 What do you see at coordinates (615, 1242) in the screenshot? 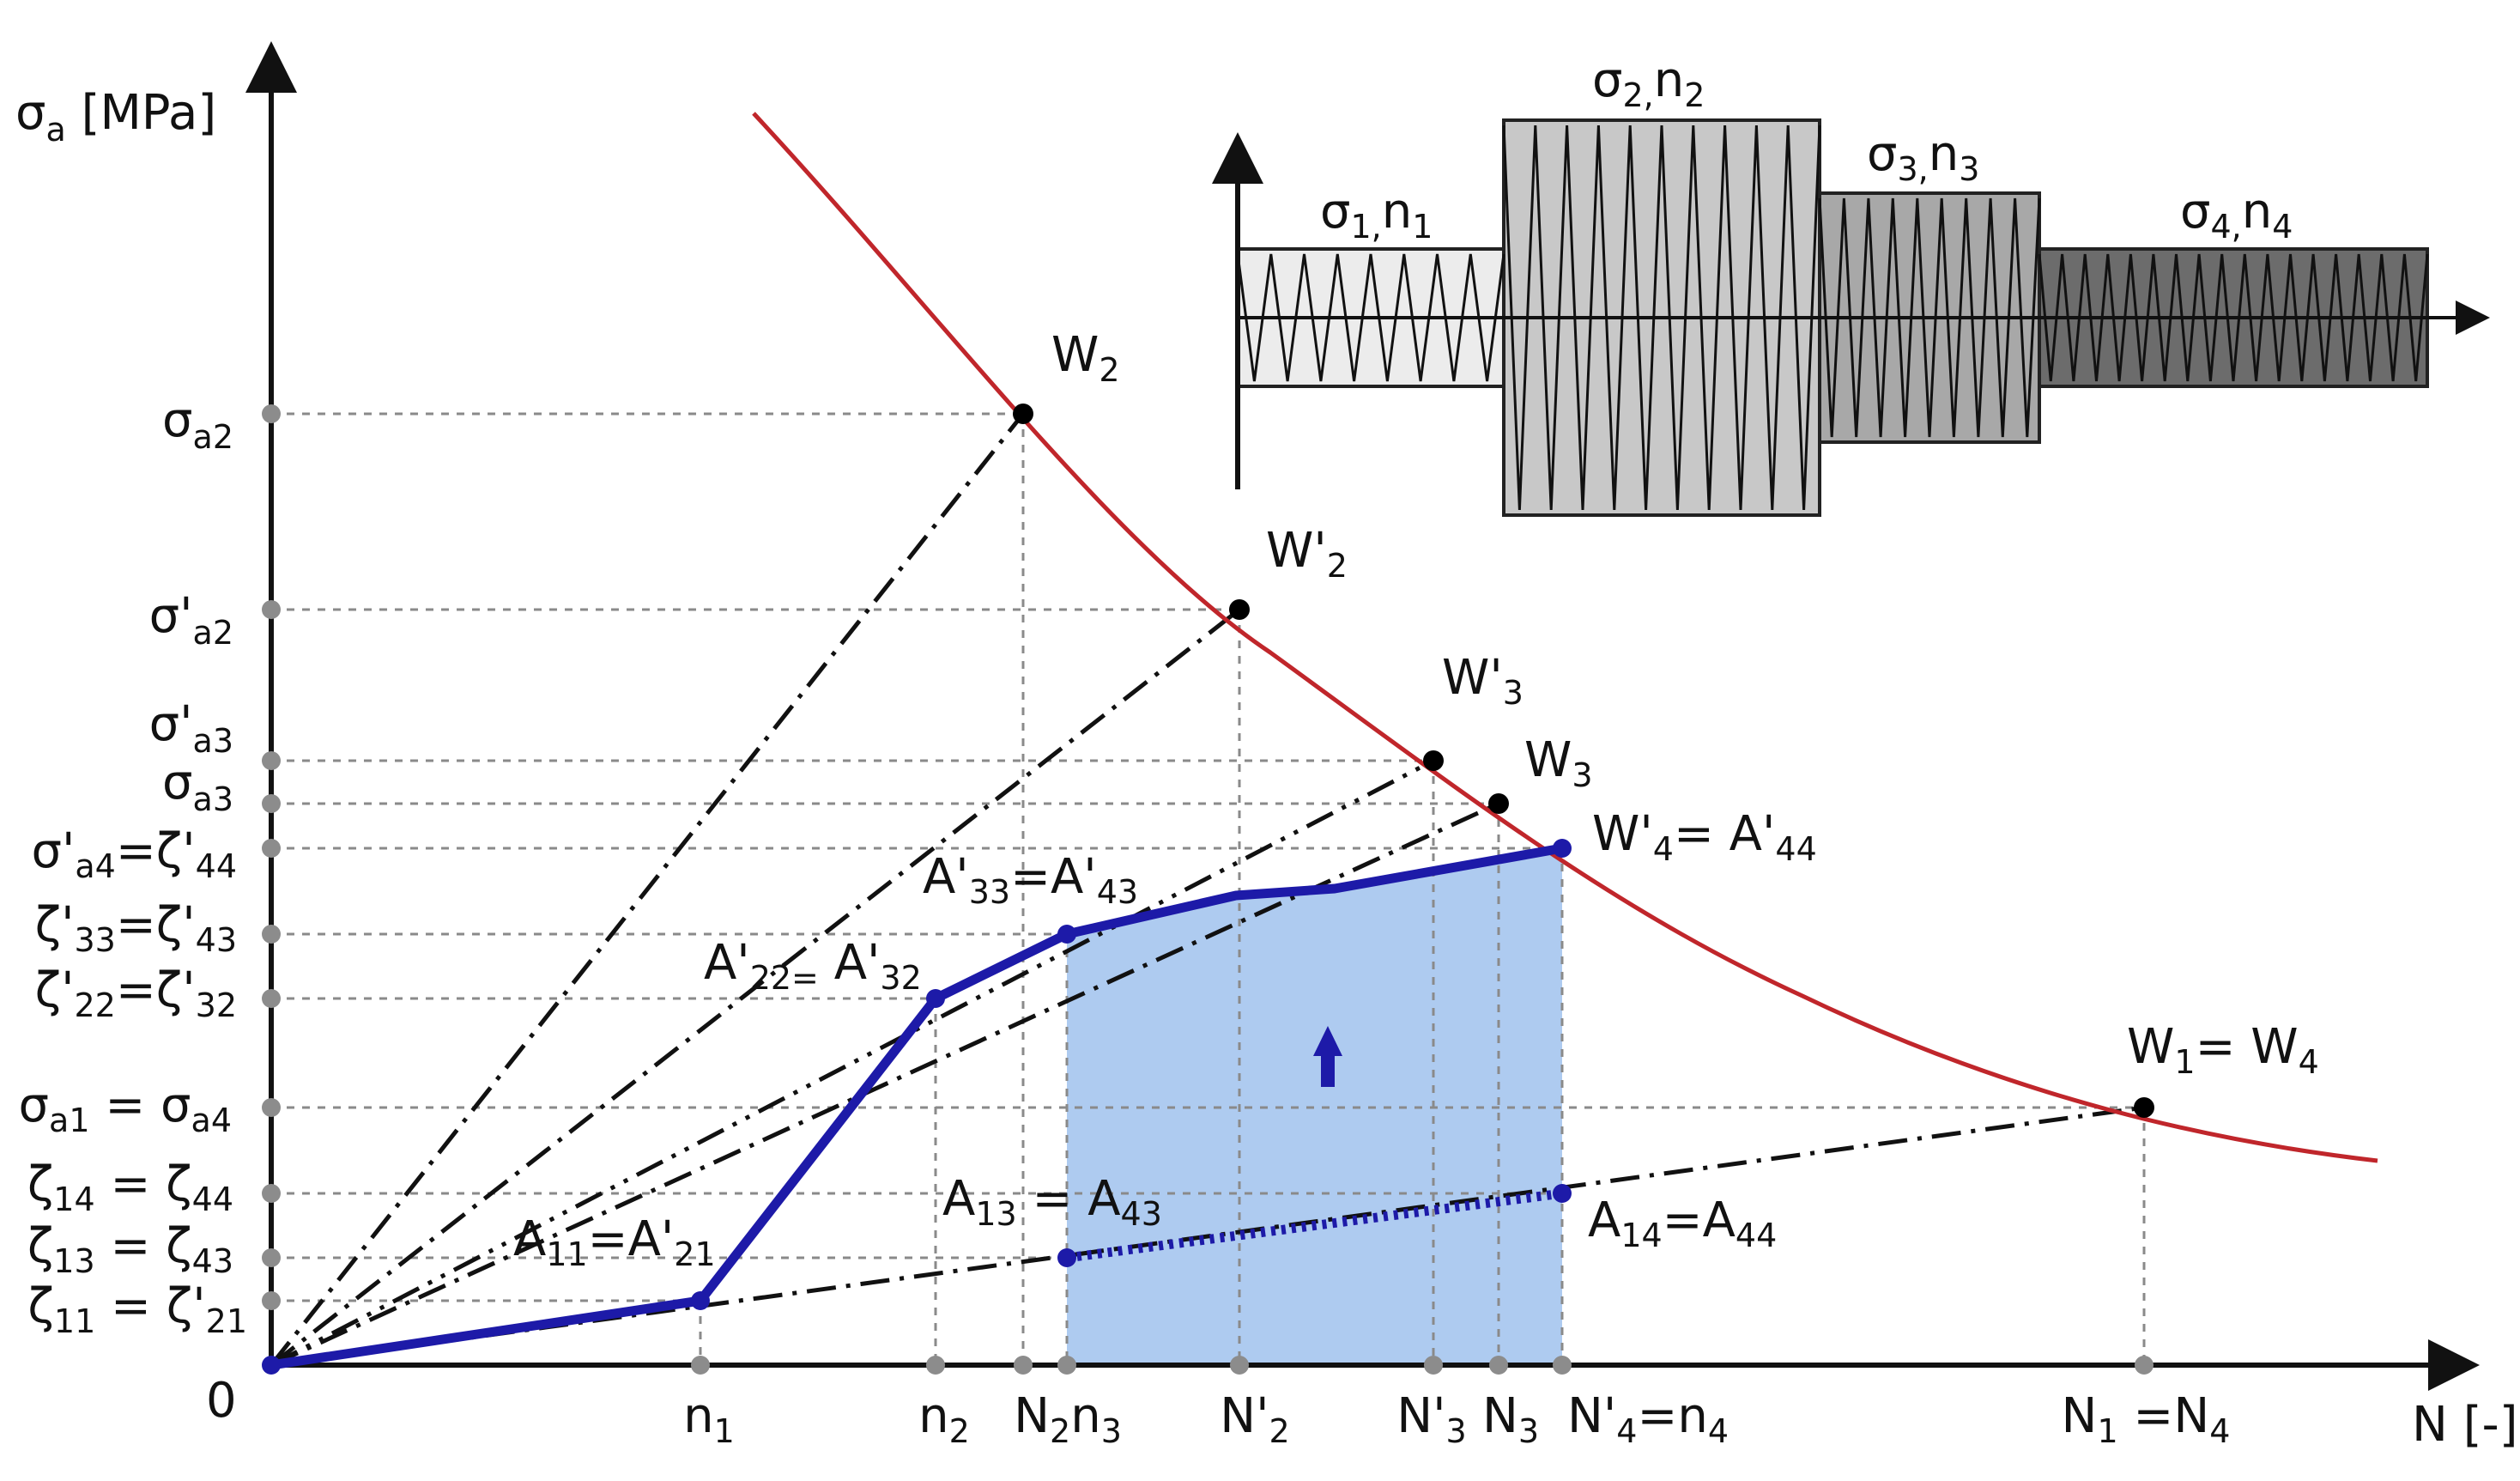
I see `label-A11: A11=A'21` at bounding box center [615, 1242].